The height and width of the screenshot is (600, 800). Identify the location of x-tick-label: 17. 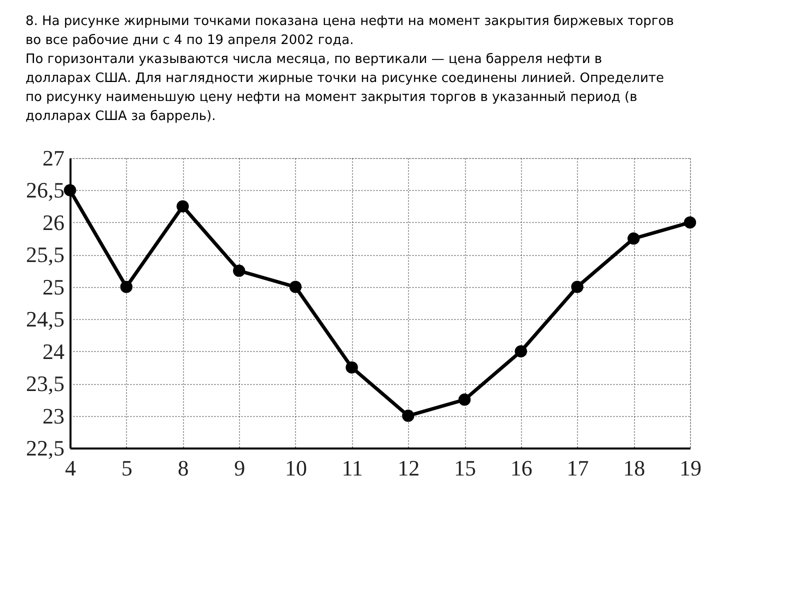
(577, 468).